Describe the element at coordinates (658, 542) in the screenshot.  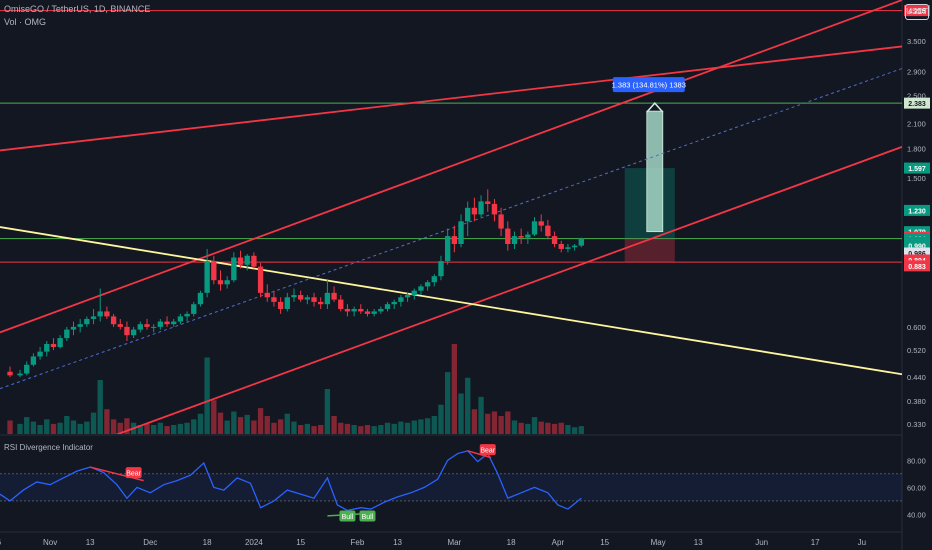
I see `time-axis-label: May` at that location.